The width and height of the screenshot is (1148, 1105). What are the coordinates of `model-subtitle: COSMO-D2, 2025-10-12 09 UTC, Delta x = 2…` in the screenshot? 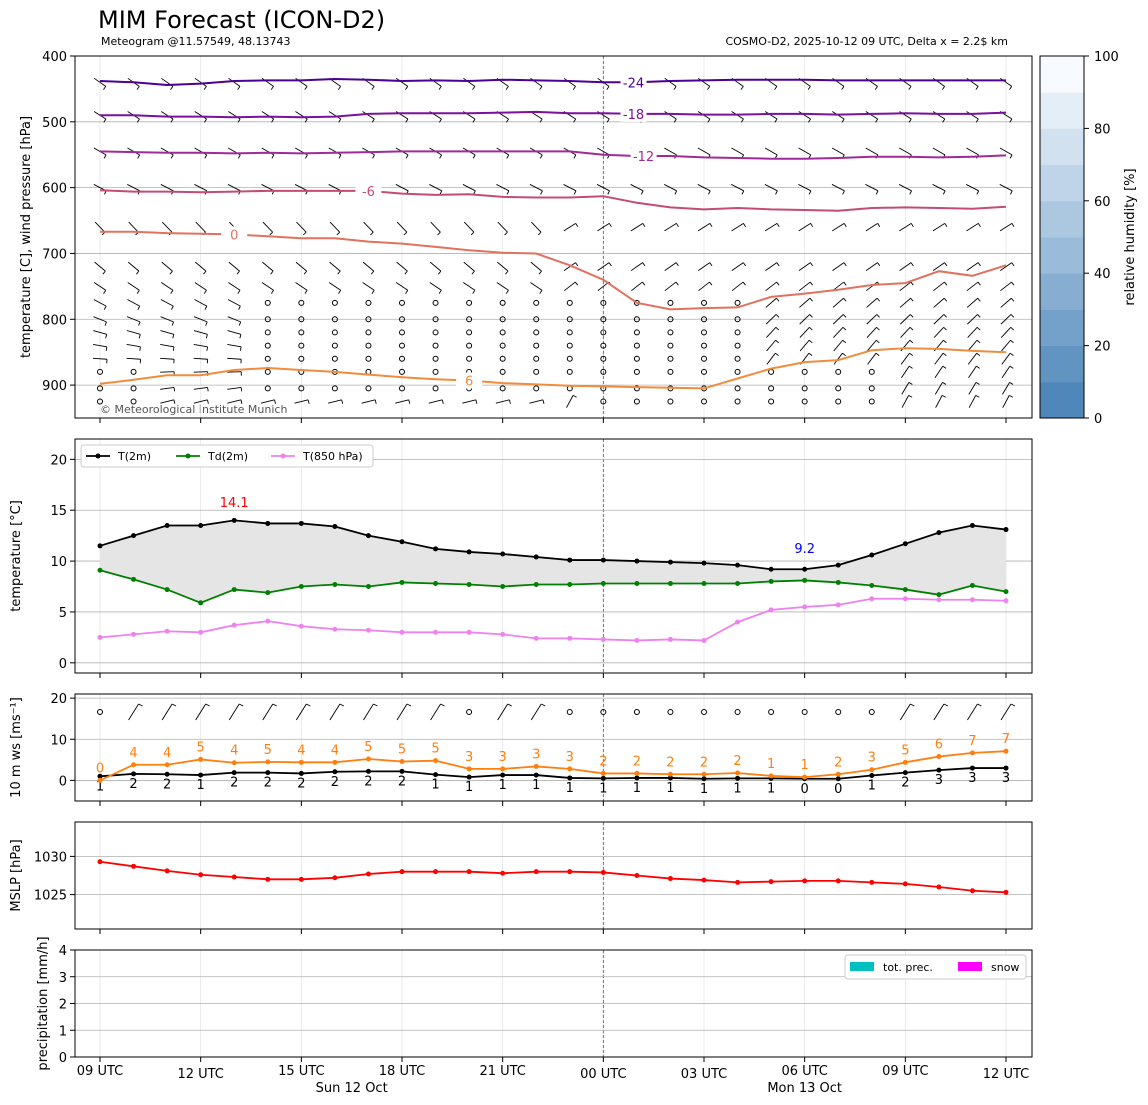 It's located at (866, 41).